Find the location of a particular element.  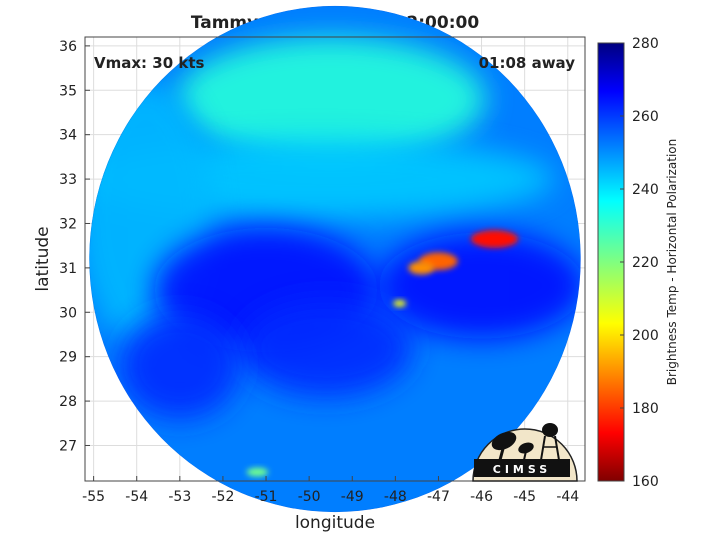

y-axis-label: latitude is located at coordinates (43, 258).